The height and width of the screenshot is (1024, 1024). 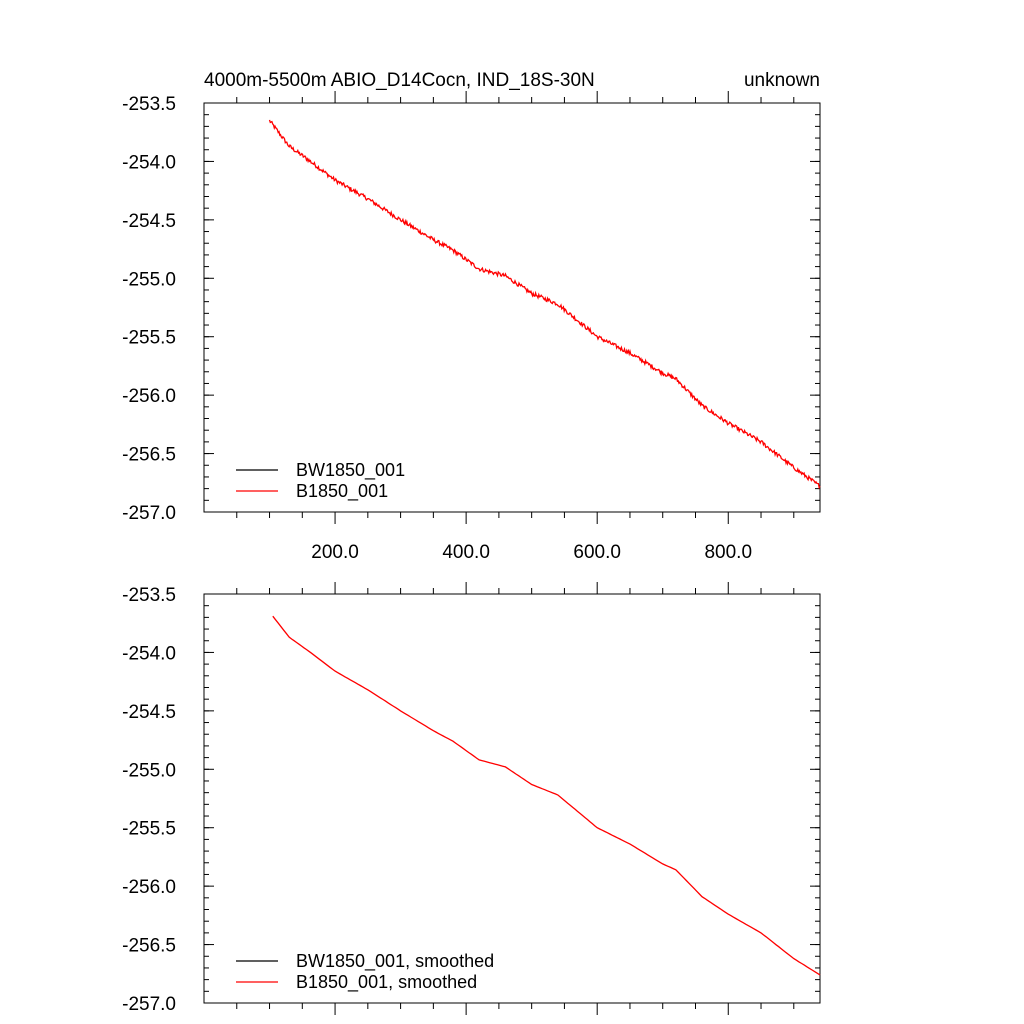 What do you see at coordinates (399, 80) in the screenshot?
I see `top-panel-title: 4000m-5500m ABIO_D14Cocn, IND_18S-30N` at bounding box center [399, 80].